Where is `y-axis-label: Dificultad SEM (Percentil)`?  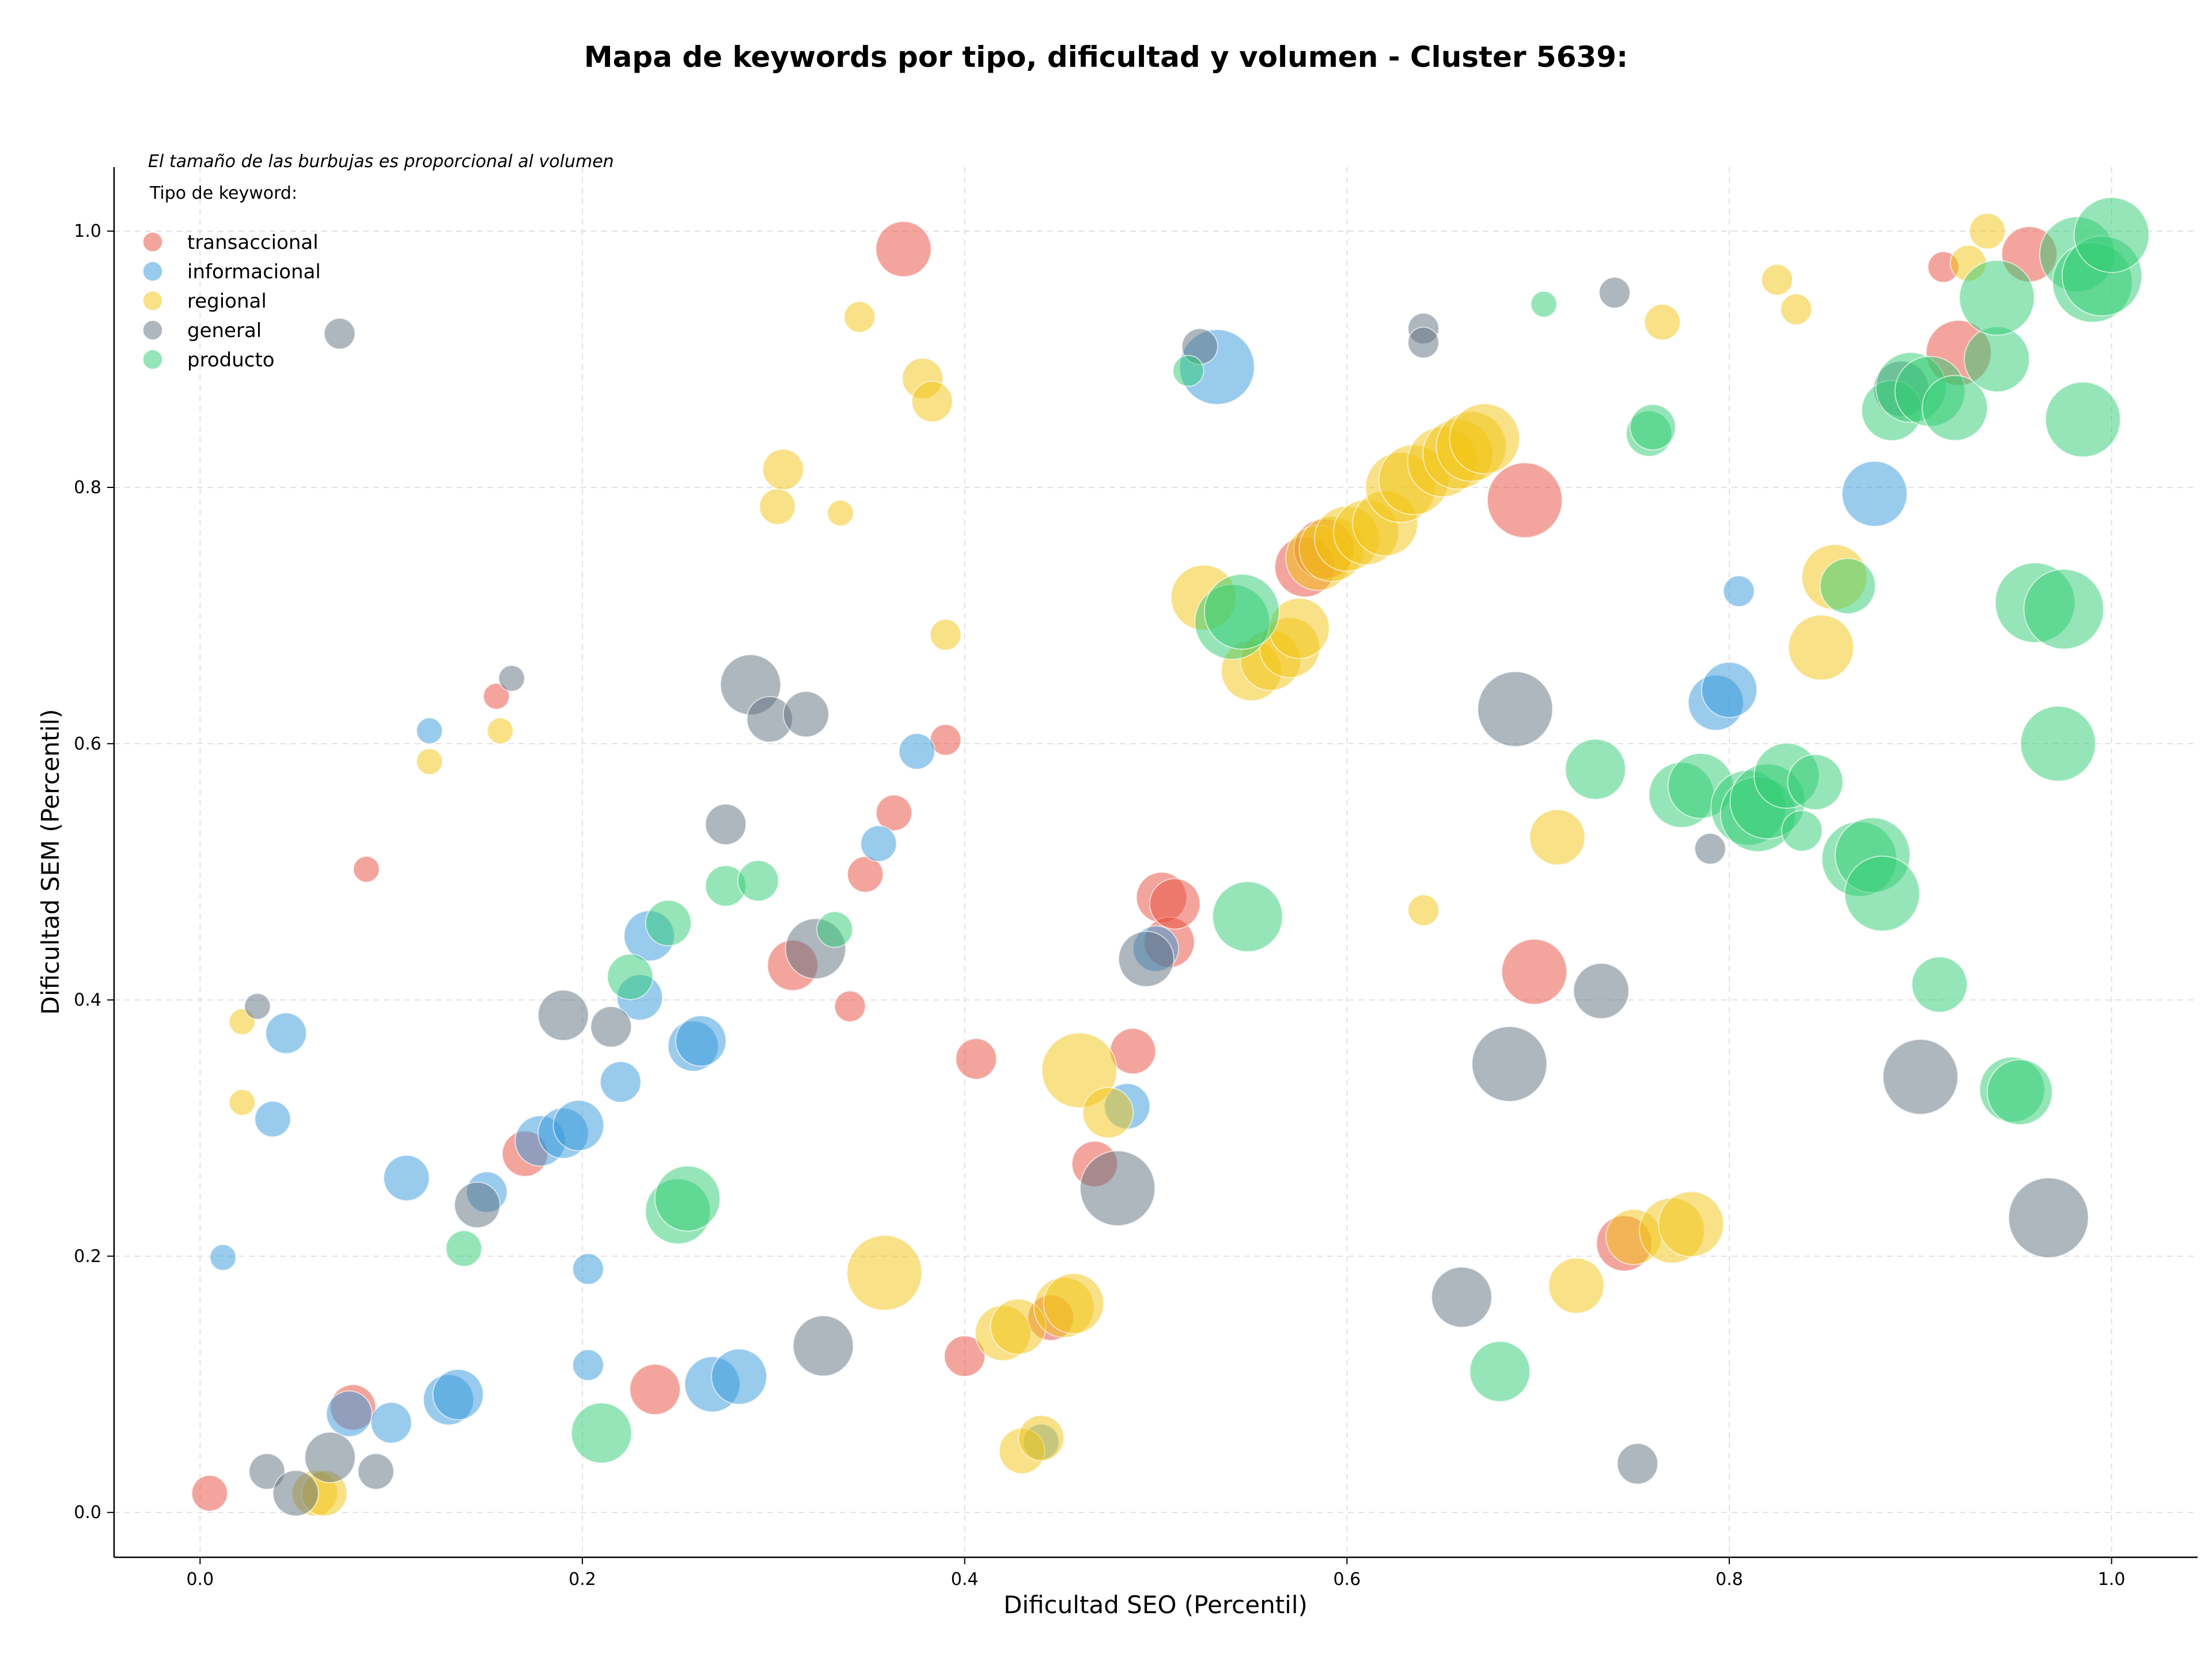
y-axis-label: Dificultad SEM (Percentil) is located at coordinates (50, 862).